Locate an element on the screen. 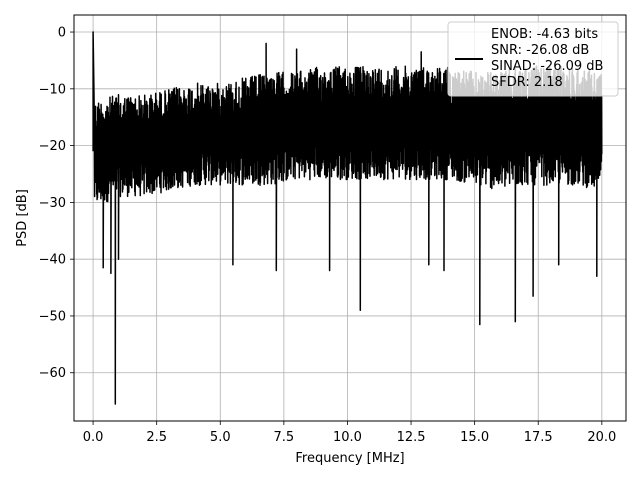  x-tick-label: 15.0 is located at coordinates (474, 437).